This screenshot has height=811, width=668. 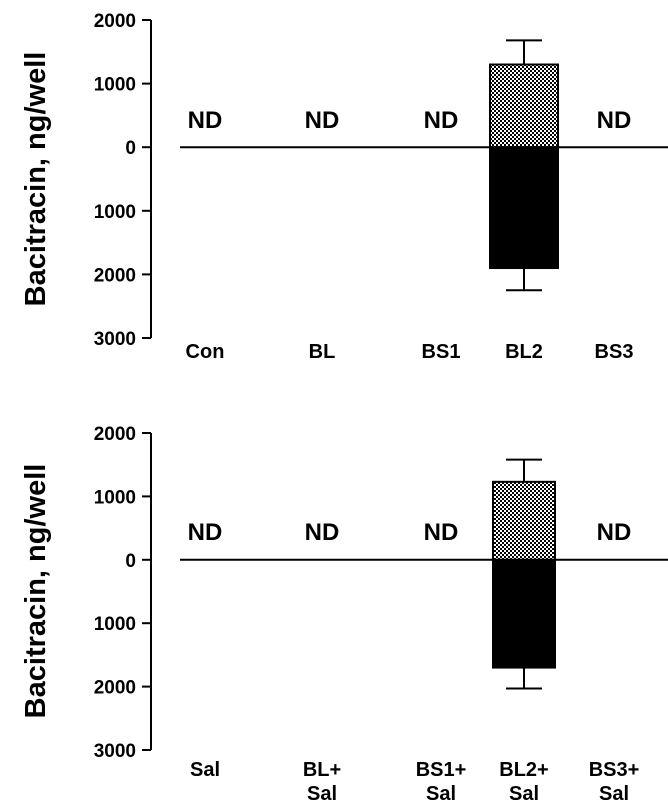 I want to click on category-label: BS3, so click(x=614, y=352).